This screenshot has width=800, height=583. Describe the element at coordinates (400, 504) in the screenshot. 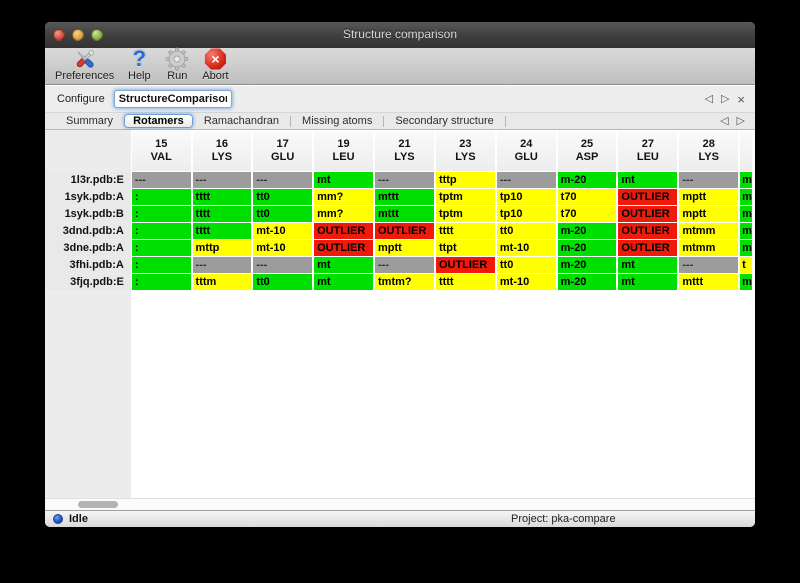

I see `horizontal-scrollbar` at that location.